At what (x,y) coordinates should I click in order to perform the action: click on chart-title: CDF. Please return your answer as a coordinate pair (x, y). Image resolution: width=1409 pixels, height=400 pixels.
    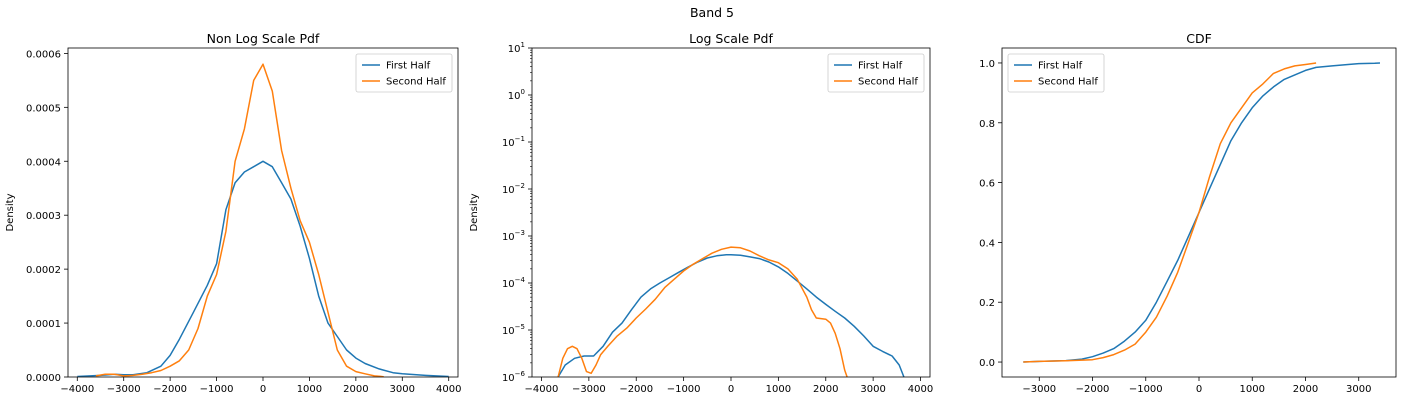
    Looking at the image, I should click on (1199, 38).